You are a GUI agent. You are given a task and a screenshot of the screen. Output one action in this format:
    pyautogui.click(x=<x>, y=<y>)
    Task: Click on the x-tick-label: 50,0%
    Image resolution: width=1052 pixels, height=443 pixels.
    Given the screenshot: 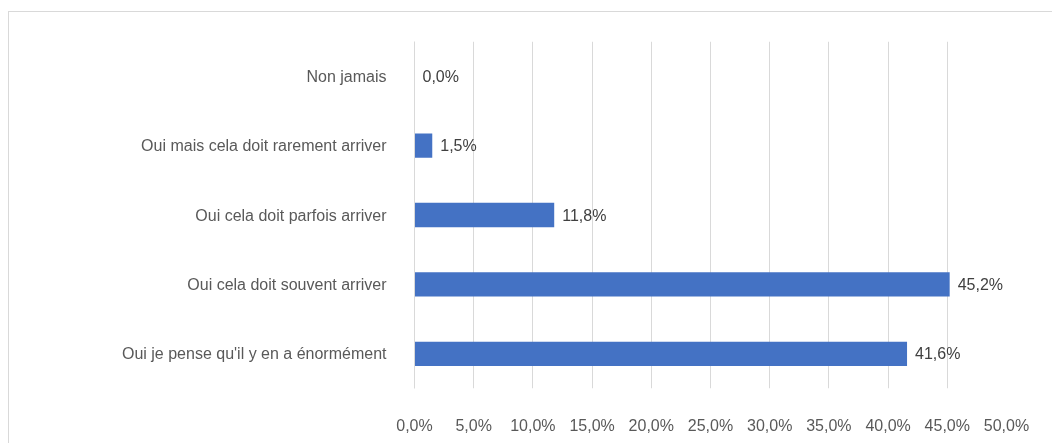 What is the action you would take?
    pyautogui.click(x=1006, y=425)
    